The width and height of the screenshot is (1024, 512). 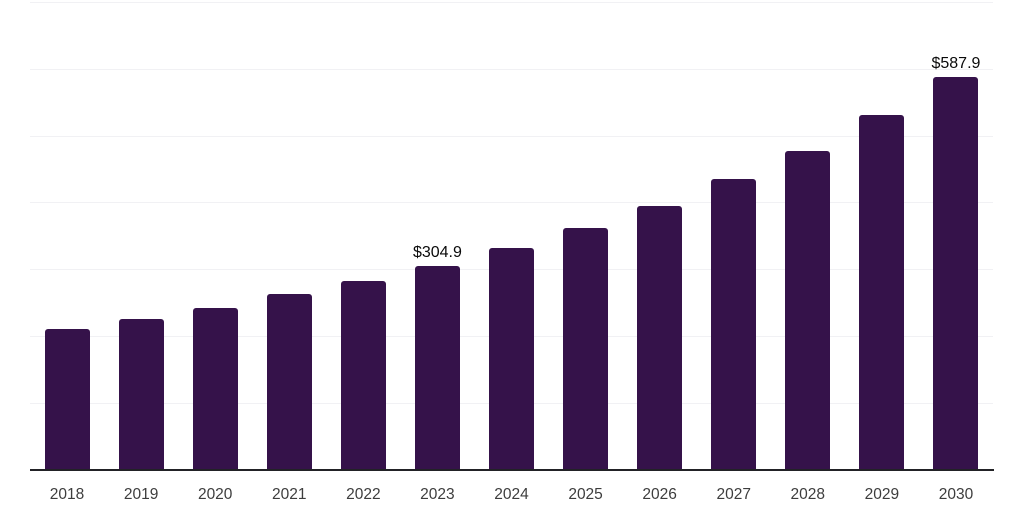 What do you see at coordinates (437, 494) in the screenshot?
I see `x-tick-label-2023: 2023` at bounding box center [437, 494].